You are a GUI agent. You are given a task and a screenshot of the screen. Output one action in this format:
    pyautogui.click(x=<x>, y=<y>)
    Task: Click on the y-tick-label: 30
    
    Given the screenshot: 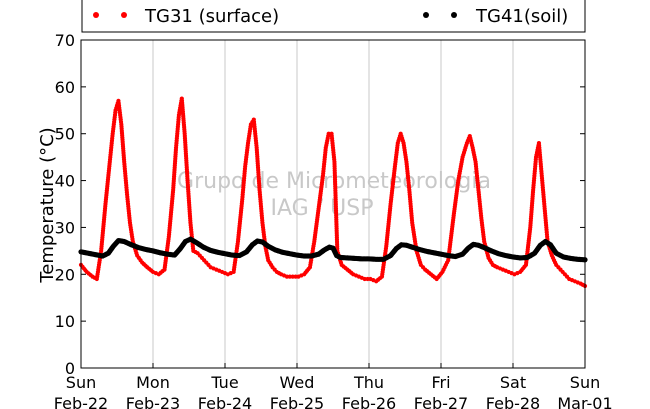 What is the action you would take?
    pyautogui.click(x=65, y=227)
    